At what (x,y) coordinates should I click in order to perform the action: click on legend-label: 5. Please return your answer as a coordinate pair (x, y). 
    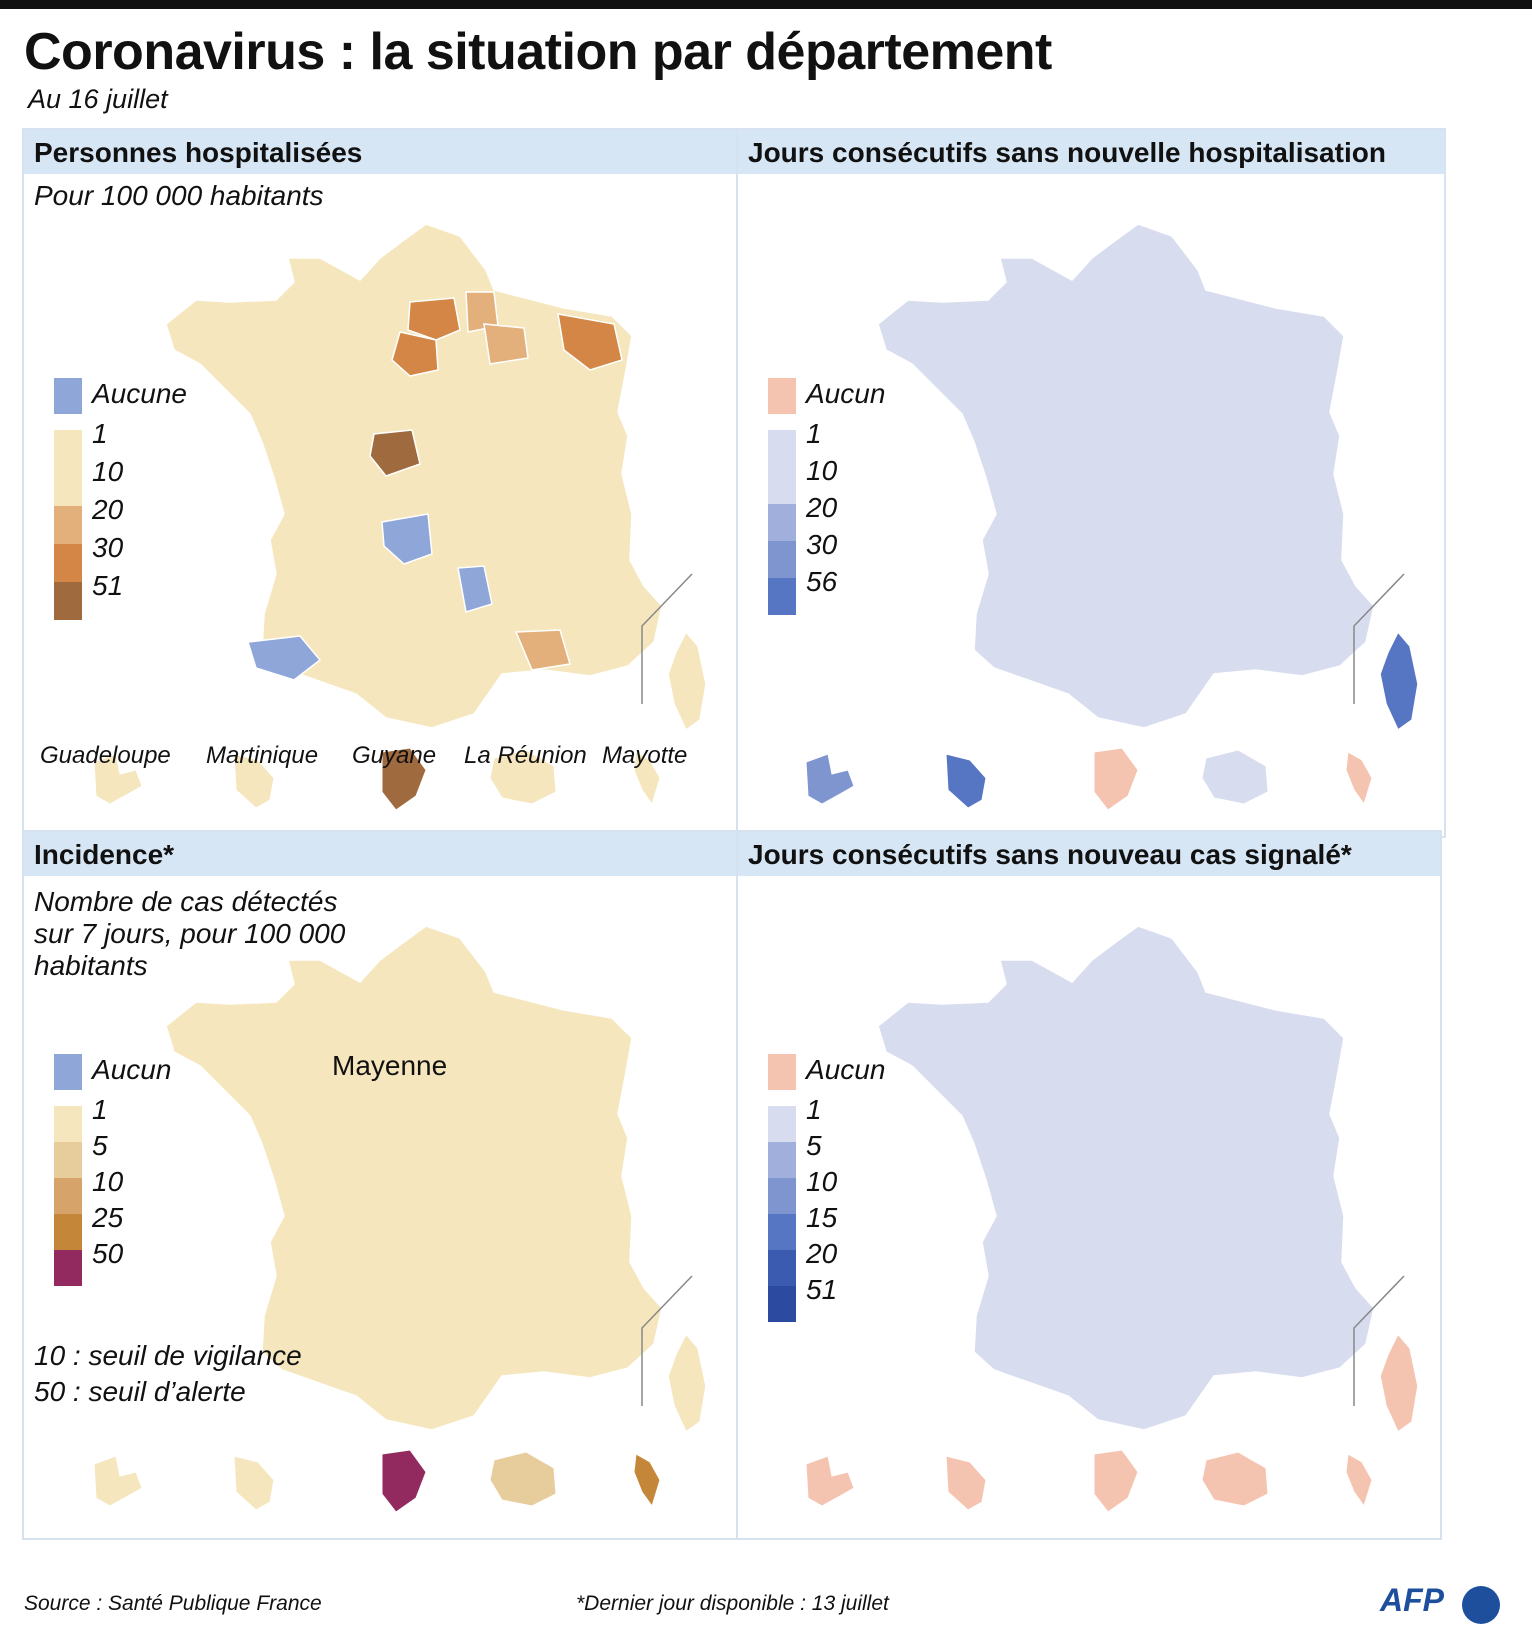
    Looking at the image, I should click on (814, 1145).